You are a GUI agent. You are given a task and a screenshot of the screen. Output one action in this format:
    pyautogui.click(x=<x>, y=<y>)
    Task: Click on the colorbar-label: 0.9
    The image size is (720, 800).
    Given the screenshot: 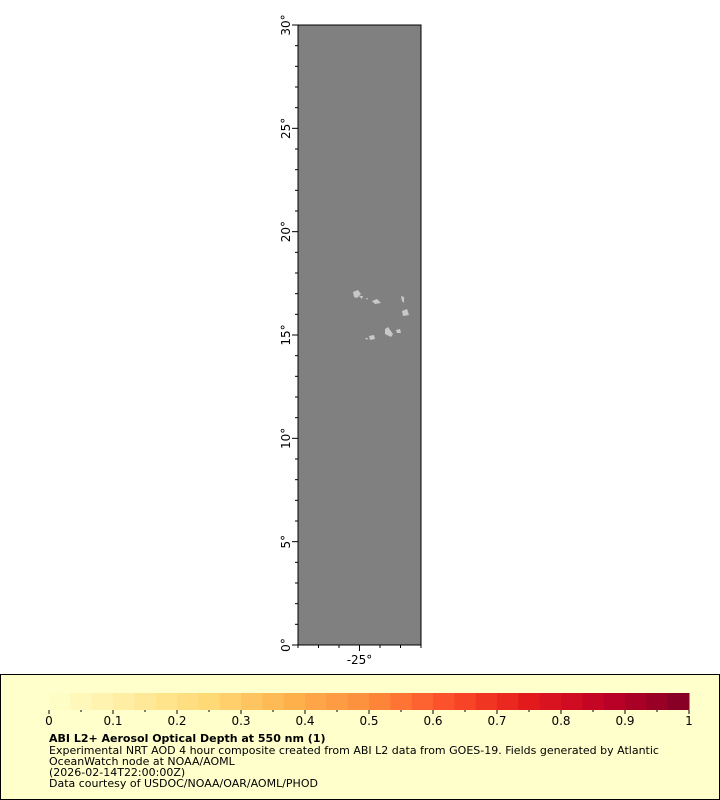 What is the action you would take?
    pyautogui.click(x=624, y=721)
    